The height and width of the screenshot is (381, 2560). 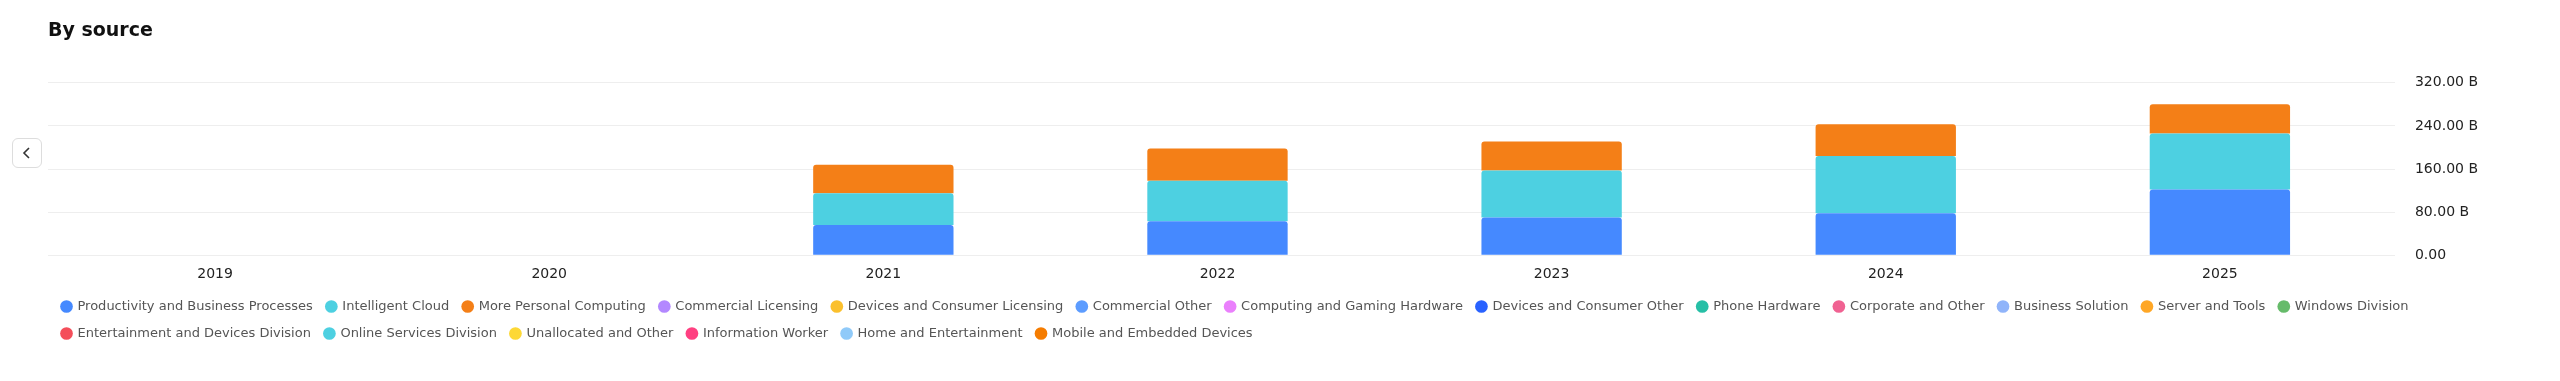 What do you see at coordinates (2220, 273) in the screenshot?
I see `x-tick-label: 2025` at bounding box center [2220, 273].